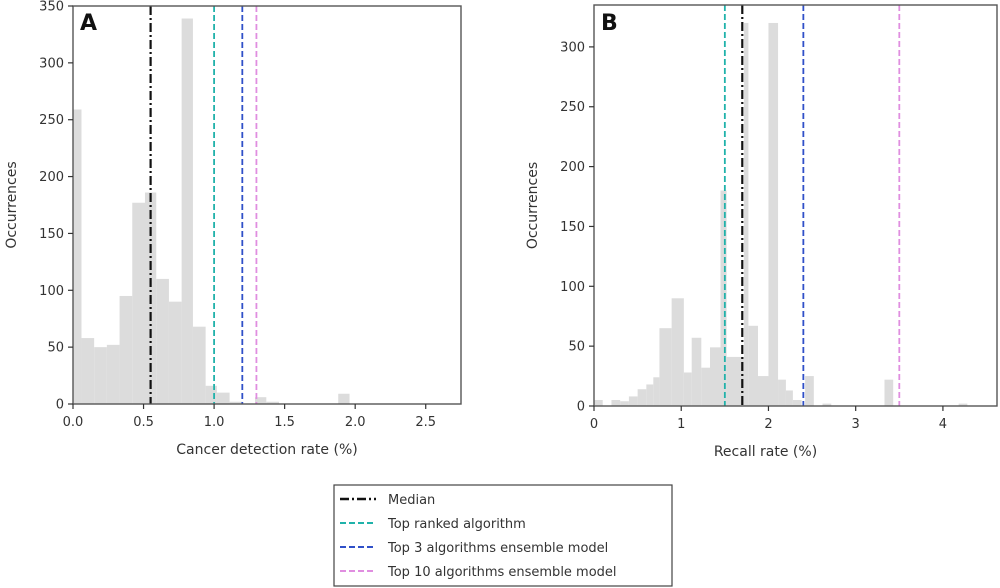  What do you see at coordinates (943, 424) in the screenshot?
I see `x-tick-label: 4` at bounding box center [943, 424].